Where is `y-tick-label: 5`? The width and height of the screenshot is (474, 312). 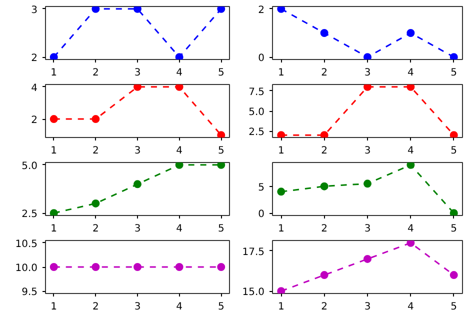
y-tick-label: 5 is located at coordinates (261, 188).